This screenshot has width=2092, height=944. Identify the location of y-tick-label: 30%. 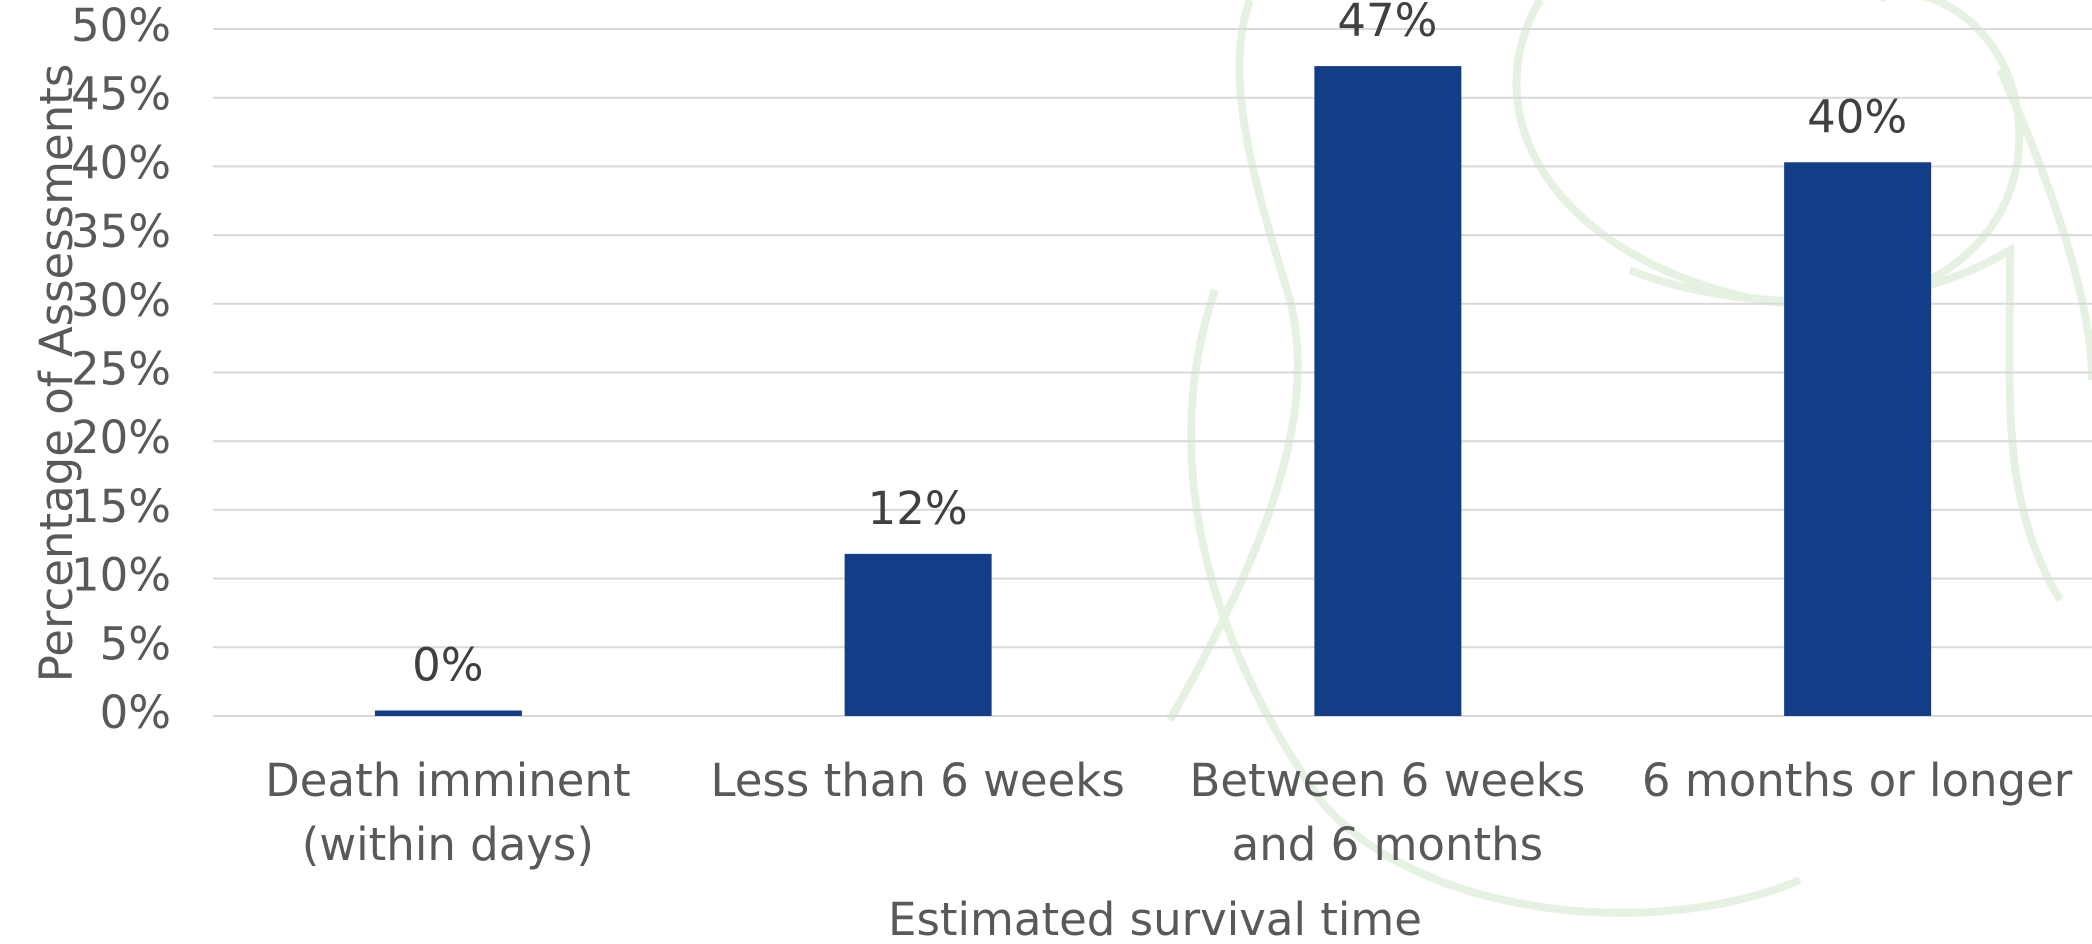
(121, 300).